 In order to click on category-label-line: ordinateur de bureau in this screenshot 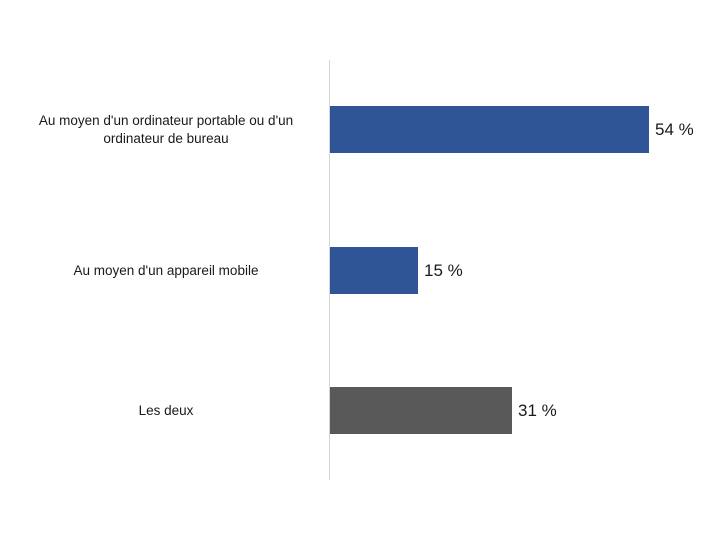, I will do `click(166, 138)`.